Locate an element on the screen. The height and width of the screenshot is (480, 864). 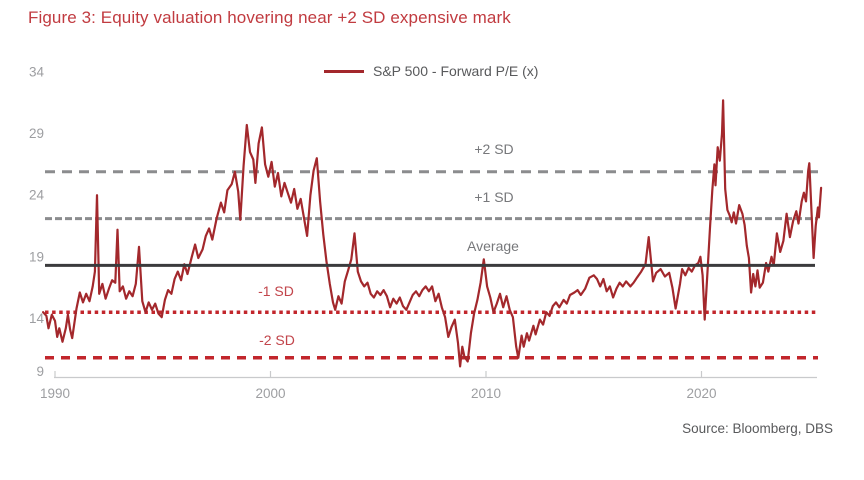
ref-label-minus-2sd: -2 SD is located at coordinates (277, 340).